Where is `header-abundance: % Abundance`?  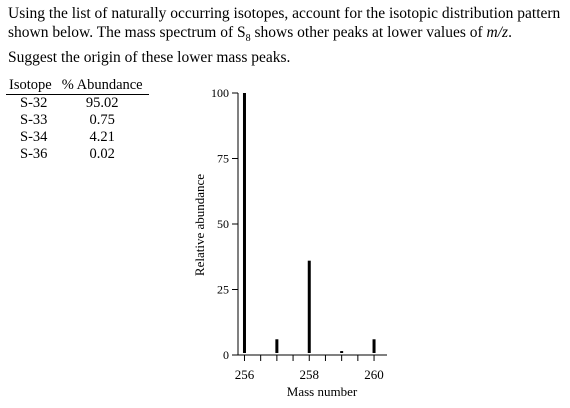
header-abundance: % Abundance is located at coordinates (103, 86).